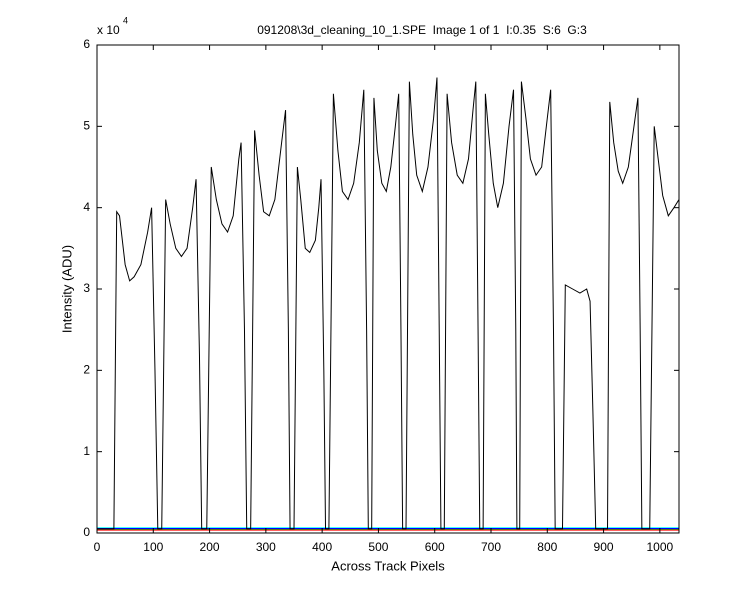 This screenshot has height=600, width=750. What do you see at coordinates (547, 547) in the screenshot?
I see `x-tick-label: 800` at bounding box center [547, 547].